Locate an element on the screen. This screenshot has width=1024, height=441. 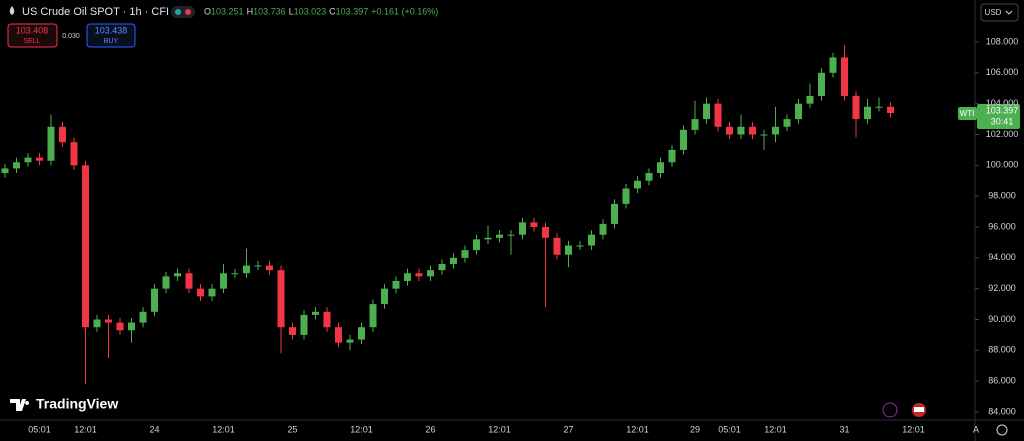
legend-key: H is located at coordinates (250, 11).